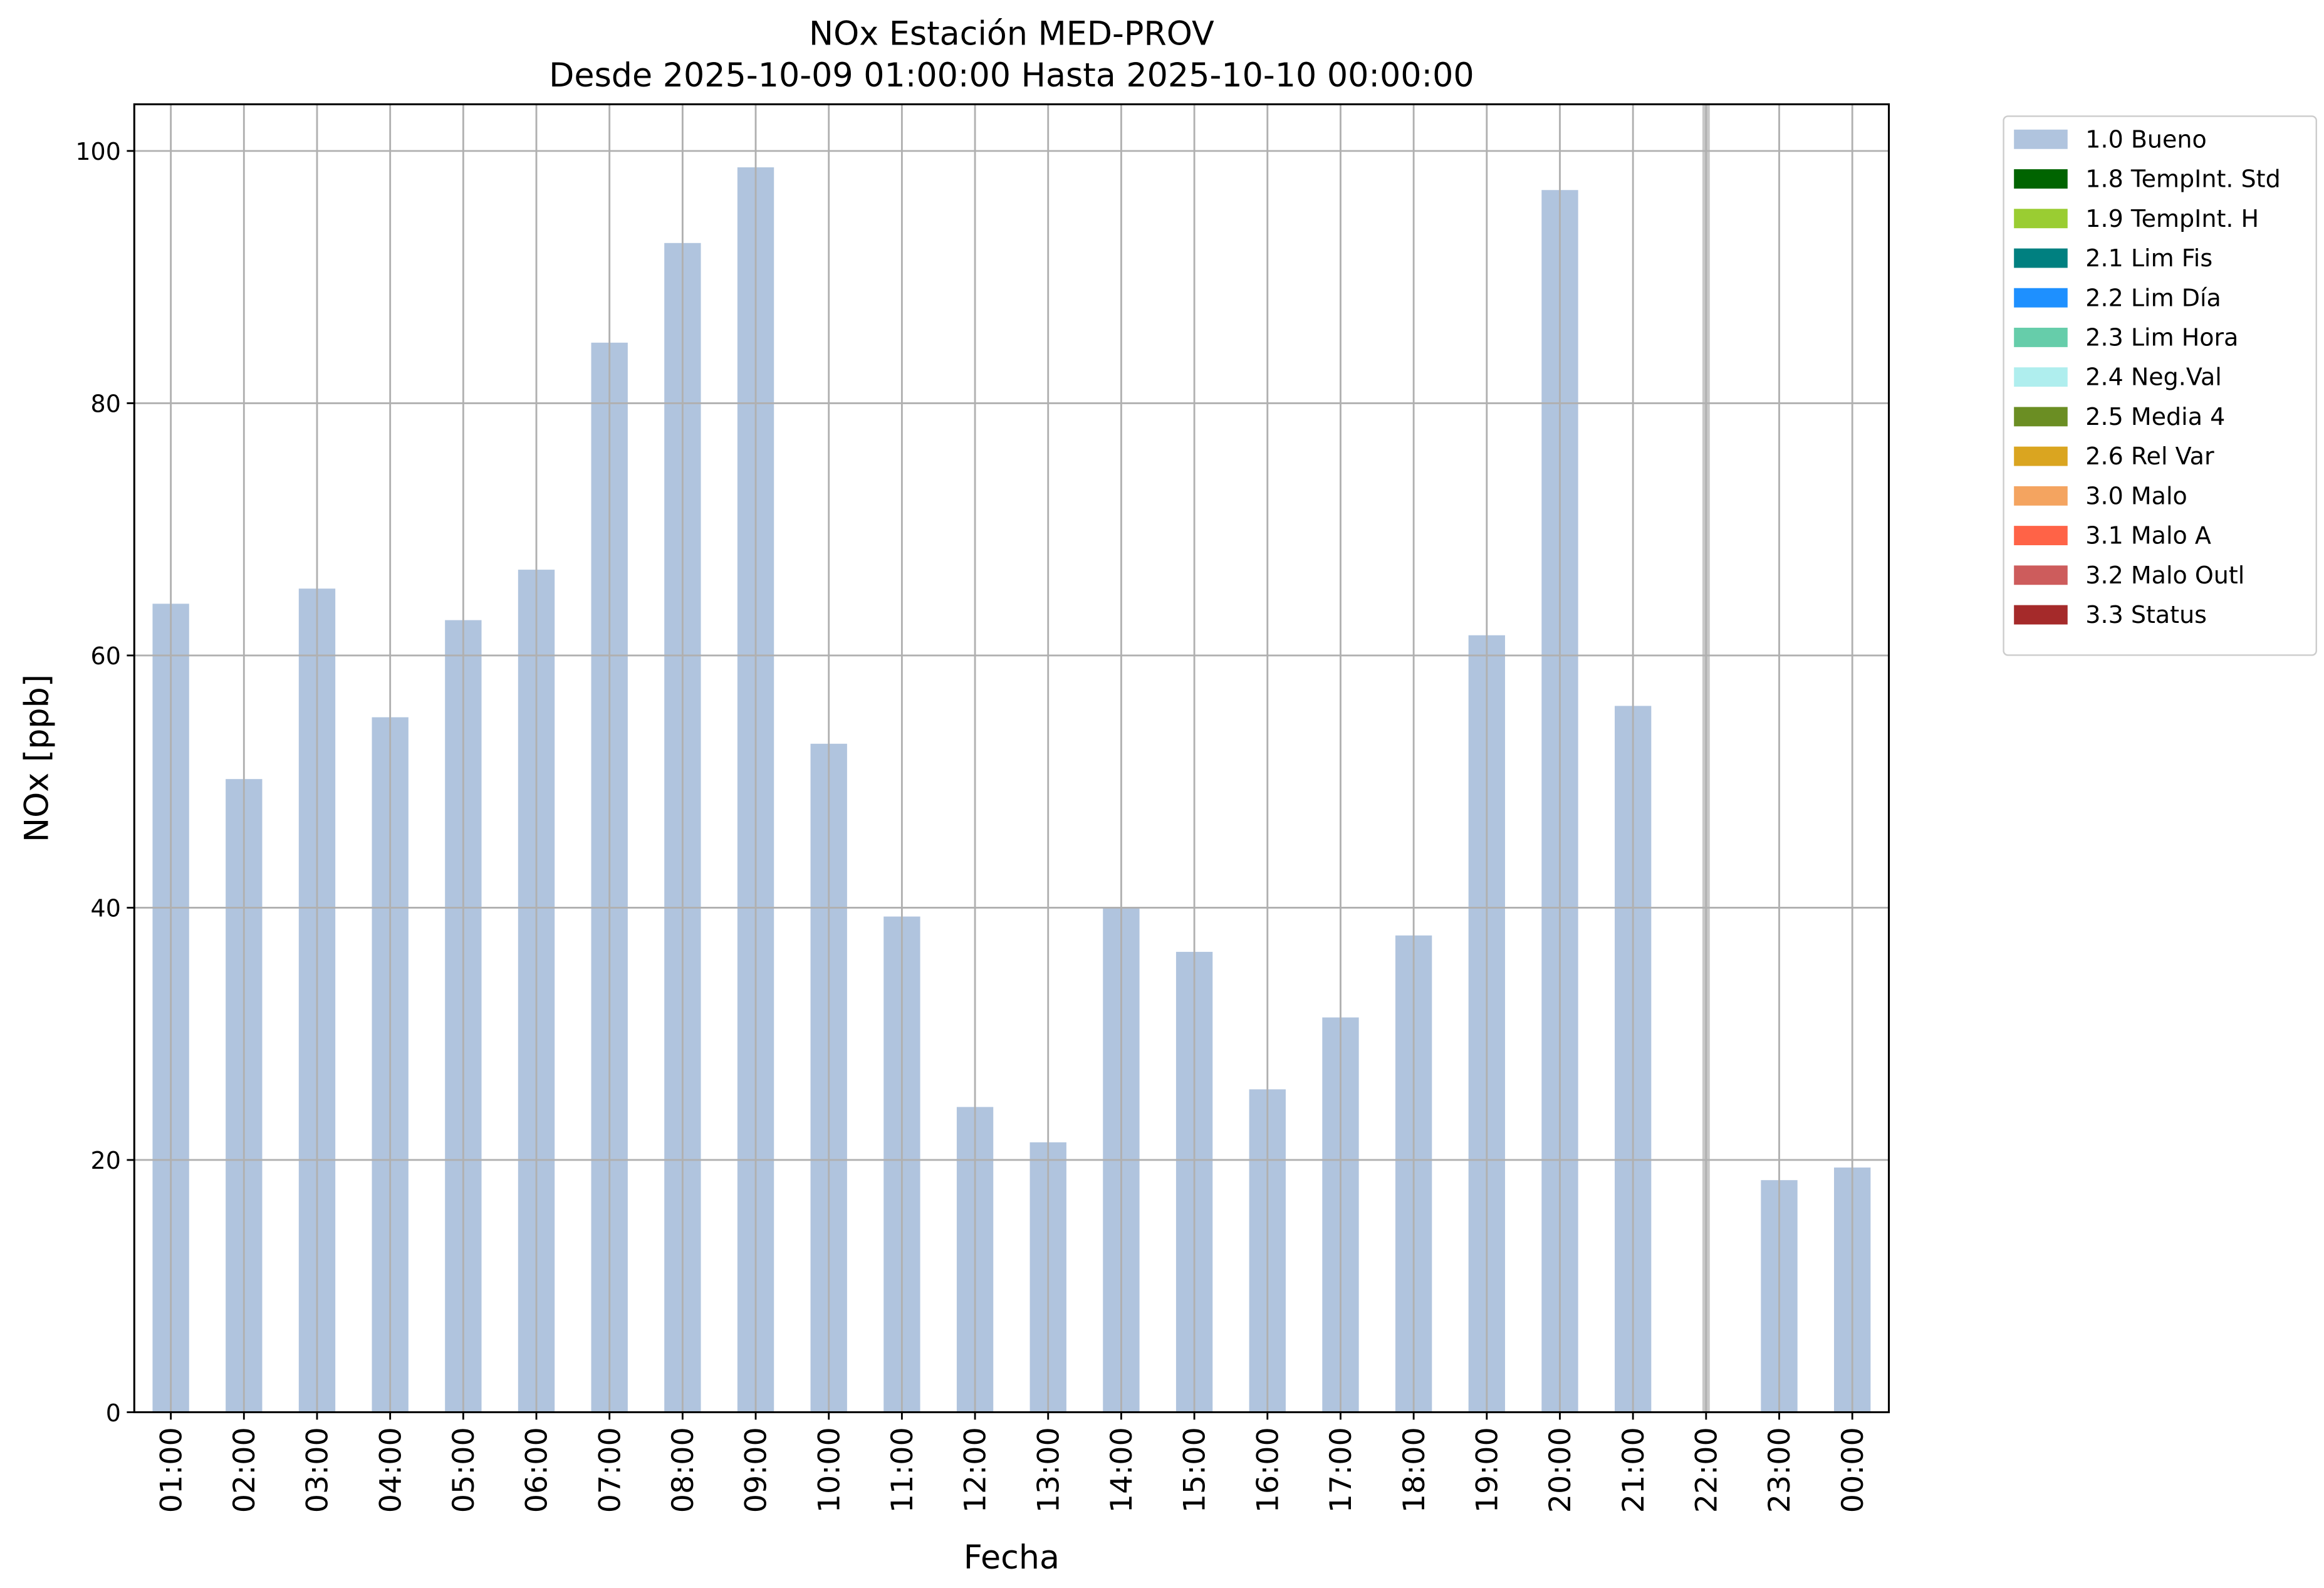  Describe the element at coordinates (106, 1161) in the screenshot. I see `y-tick-label: 20` at that location.